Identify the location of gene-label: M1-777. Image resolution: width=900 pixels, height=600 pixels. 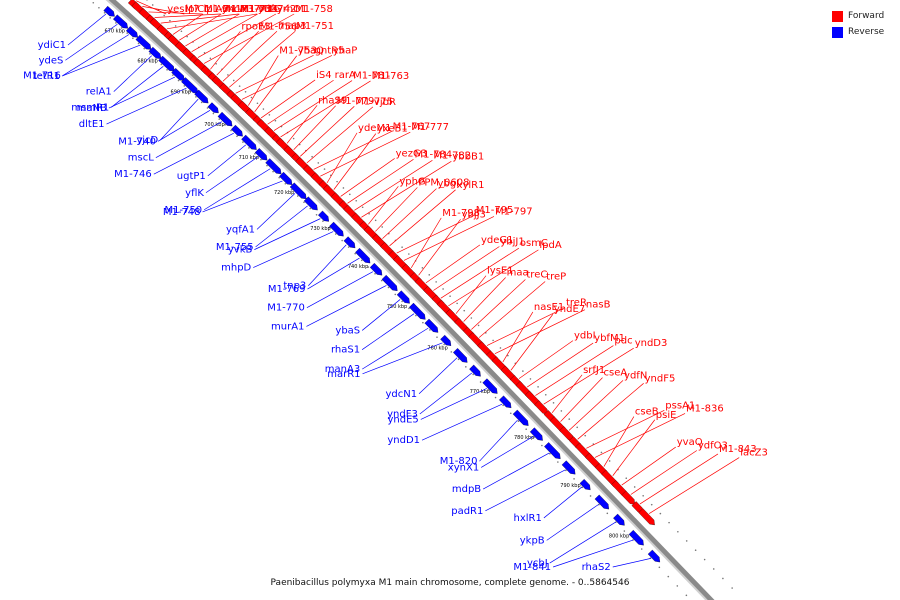
(430, 127).